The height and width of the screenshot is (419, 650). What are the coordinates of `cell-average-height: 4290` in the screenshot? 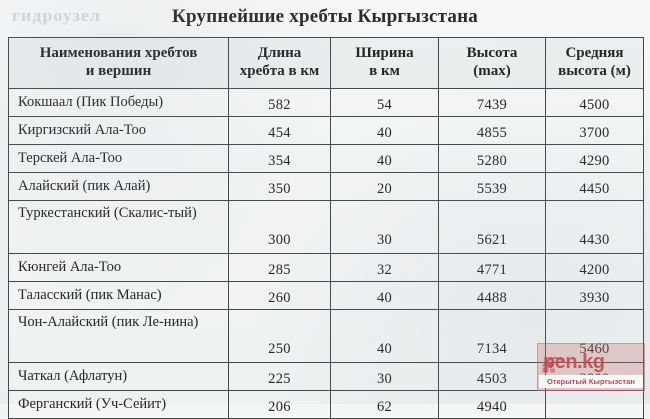 It's located at (594, 159).